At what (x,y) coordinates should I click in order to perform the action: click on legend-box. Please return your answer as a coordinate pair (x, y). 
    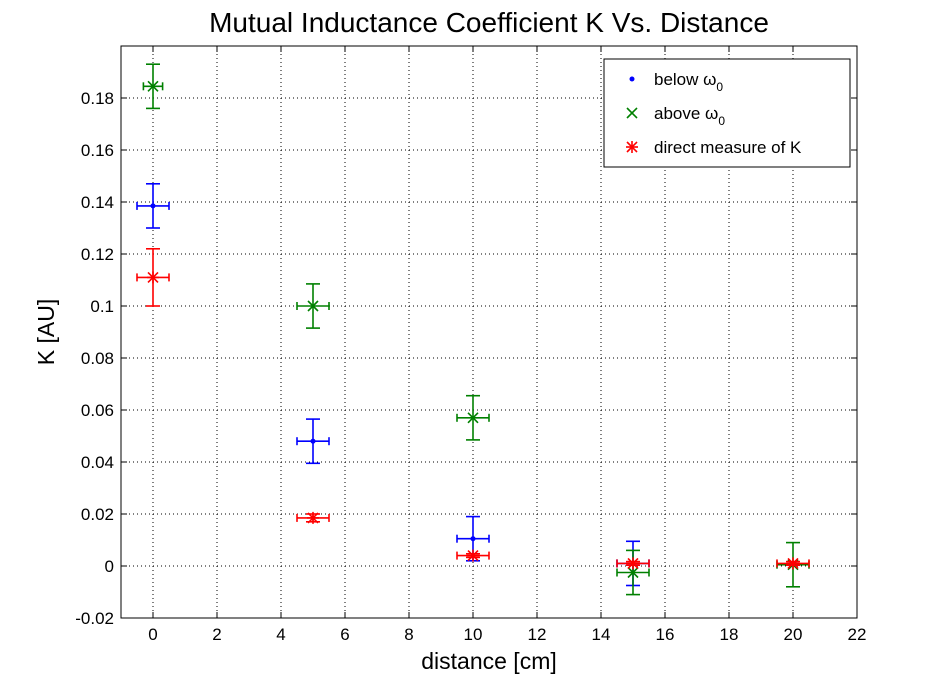
    Looking at the image, I should click on (727, 113).